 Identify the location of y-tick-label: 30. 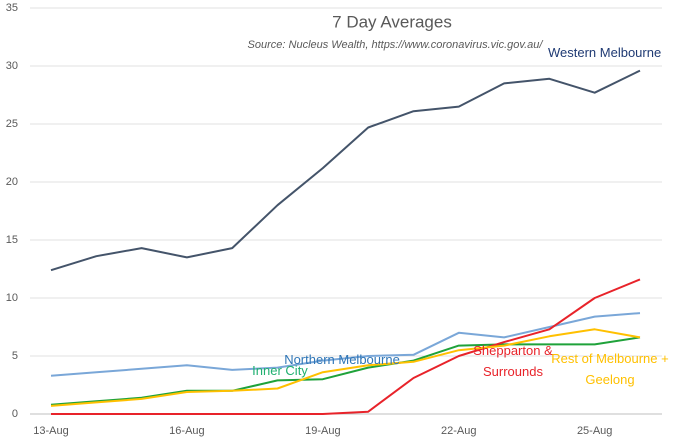
(12, 66).